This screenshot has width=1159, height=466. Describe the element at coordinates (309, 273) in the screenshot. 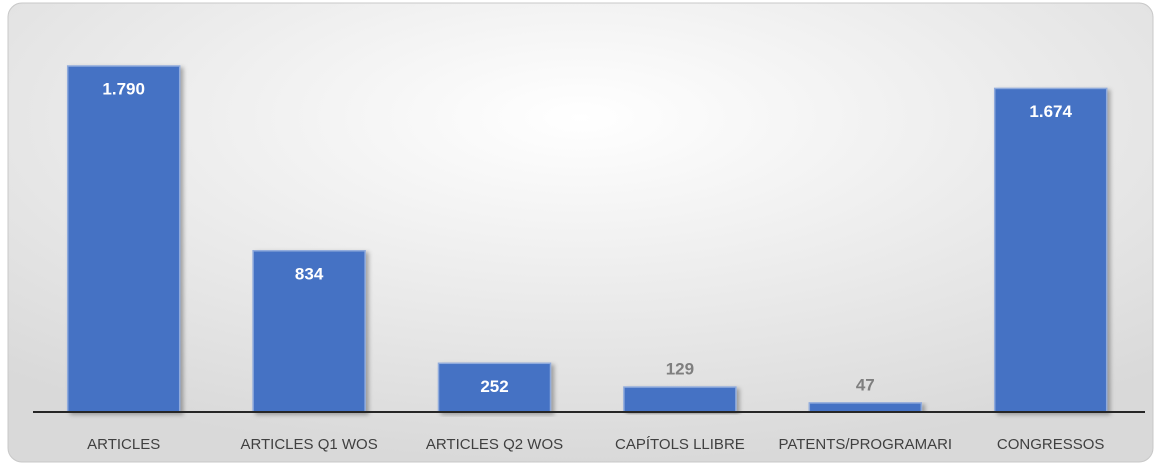

I see `value-label: 834` at that location.